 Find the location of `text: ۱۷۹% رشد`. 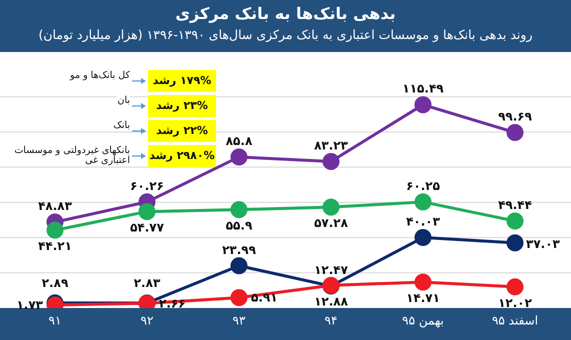

text: ۱۷۹% رشد is located at coordinates (182, 81).